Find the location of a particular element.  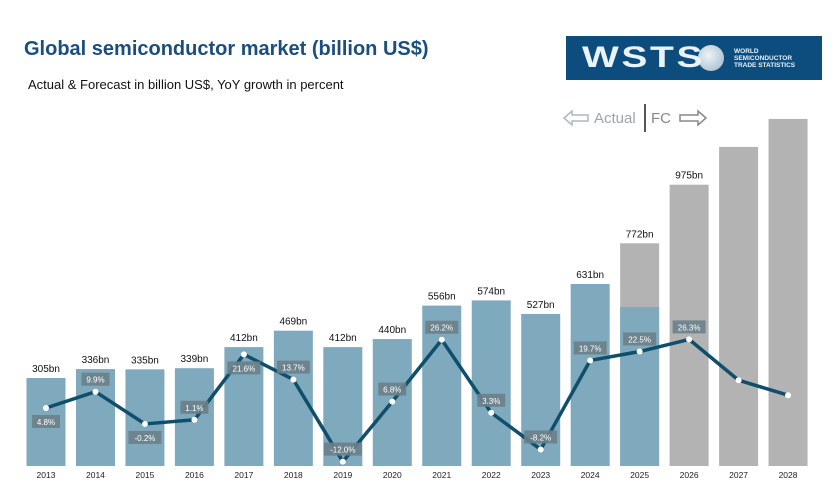

growth-label: 26.2% is located at coordinates (441, 328).